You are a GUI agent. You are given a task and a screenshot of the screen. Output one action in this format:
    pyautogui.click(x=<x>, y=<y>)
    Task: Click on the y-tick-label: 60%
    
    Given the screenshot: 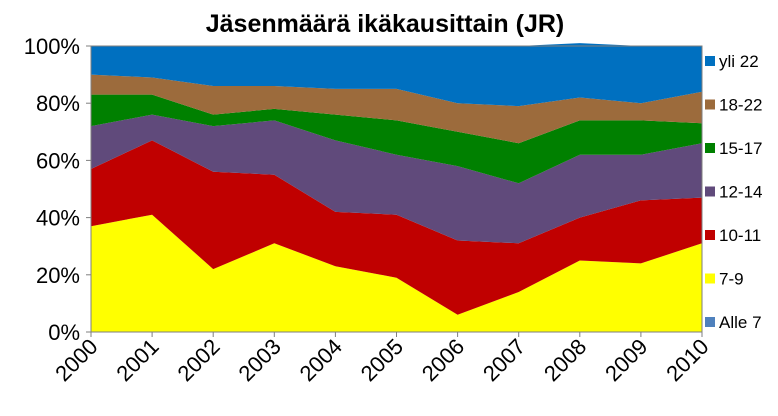 What is the action you would take?
    pyautogui.click(x=58, y=160)
    